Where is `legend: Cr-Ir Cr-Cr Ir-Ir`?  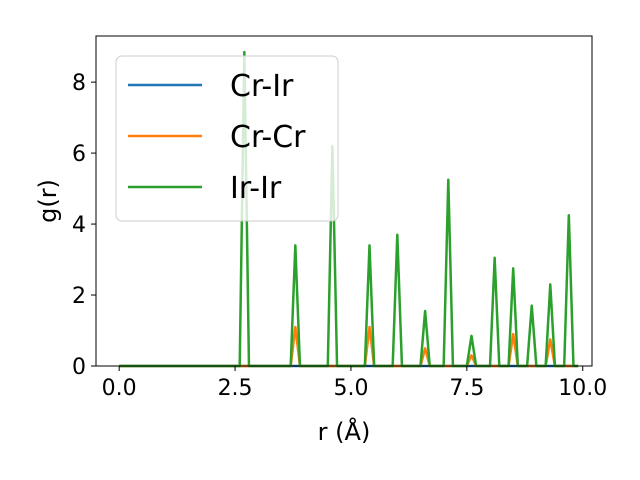 legend: Cr-Ir Cr-Cr Ir-Ir is located at coordinates (227, 138).